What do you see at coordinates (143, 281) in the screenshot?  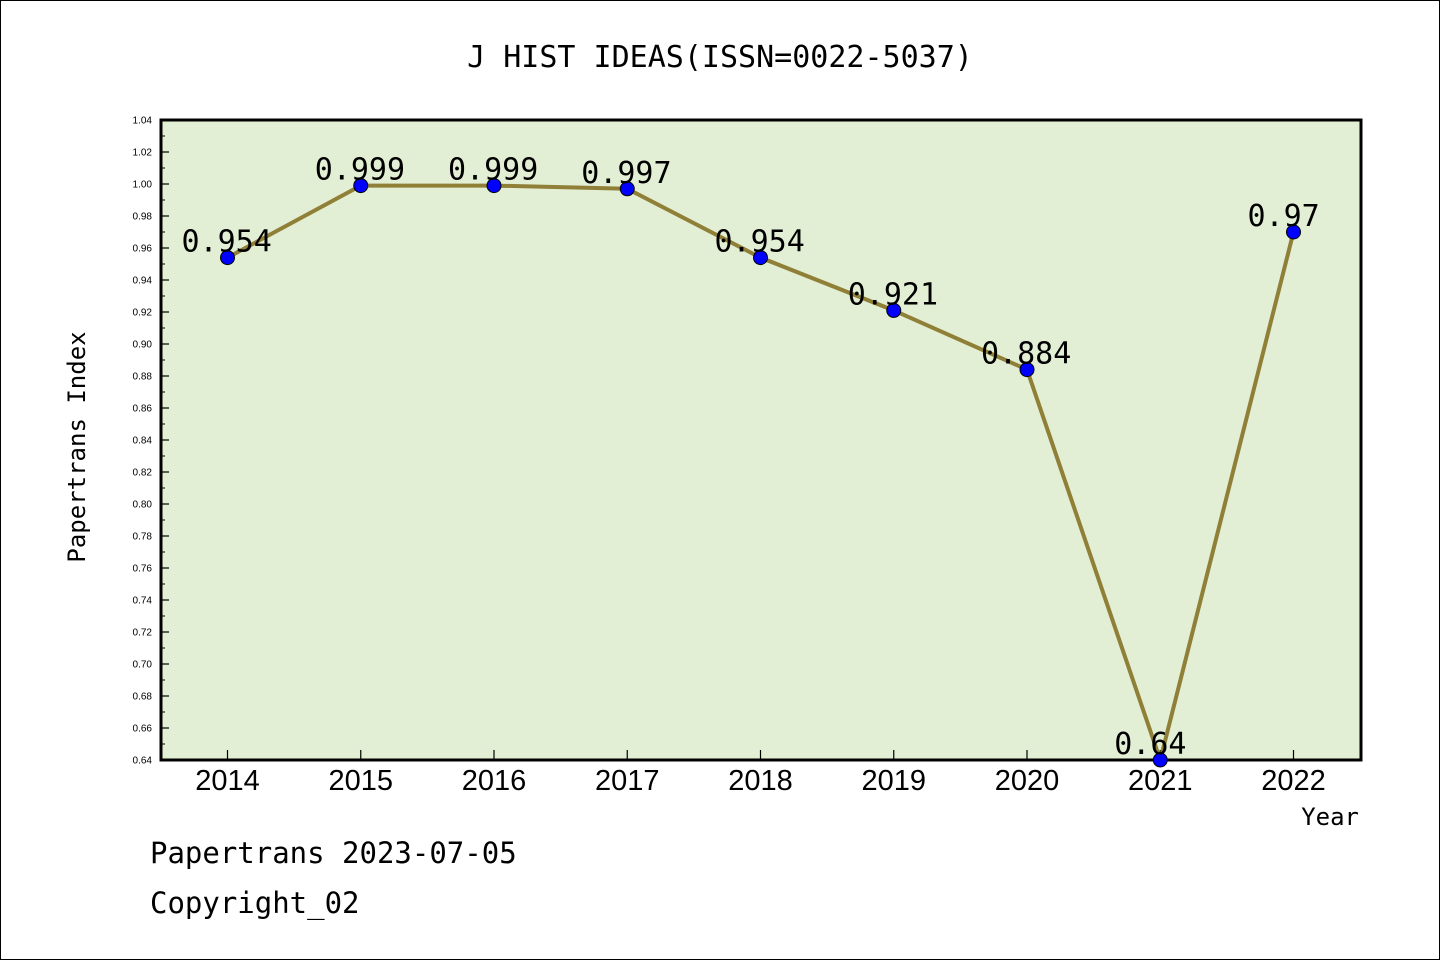 I see `y-tick-label: 0.94` at bounding box center [143, 281].